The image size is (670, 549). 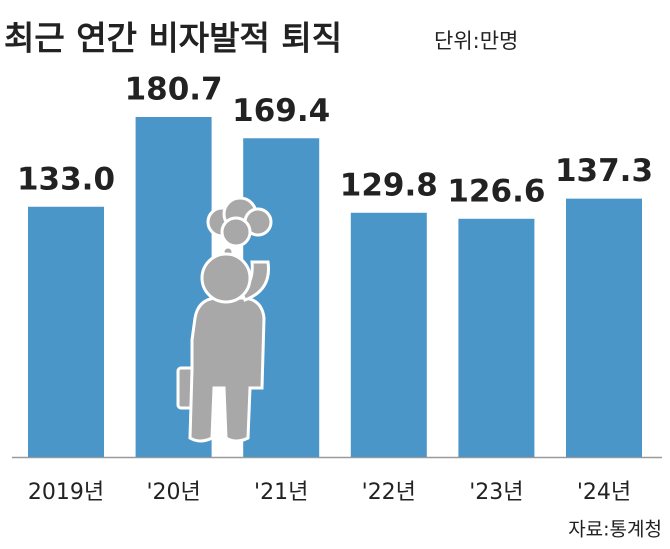 I want to click on x-tick-label: '24년, so click(x=604, y=492).